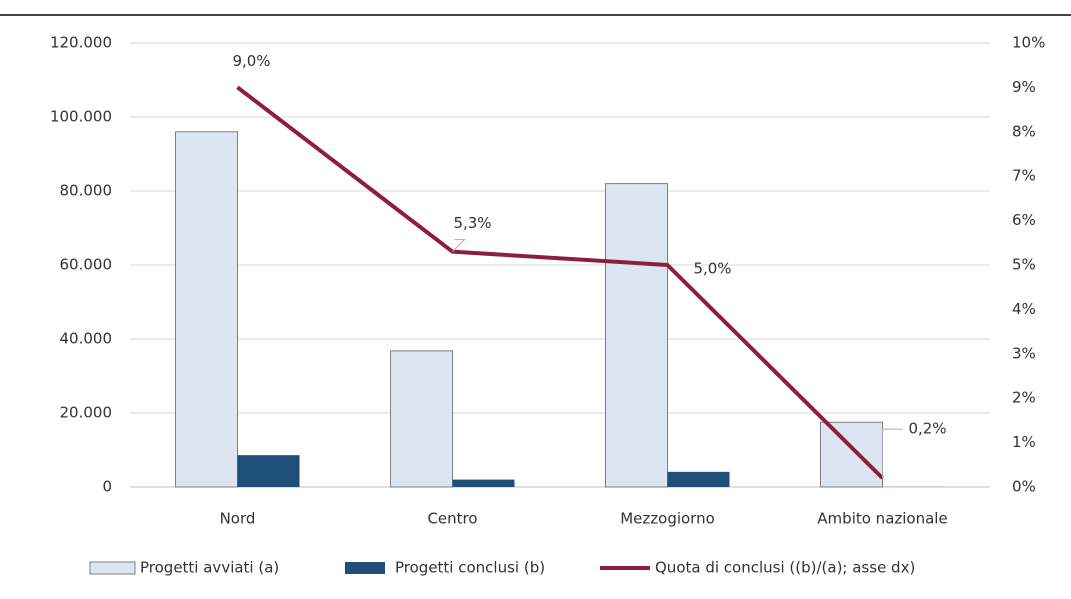  I want to click on x-tick-label: Ambito nazionale, so click(882, 519).